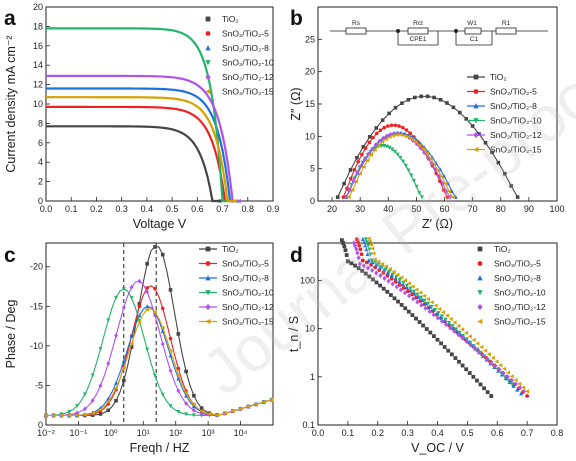 The image size is (576, 461). What do you see at coordinates (418, 31) in the screenshot?
I see `resistor-symbol` at bounding box center [418, 31].